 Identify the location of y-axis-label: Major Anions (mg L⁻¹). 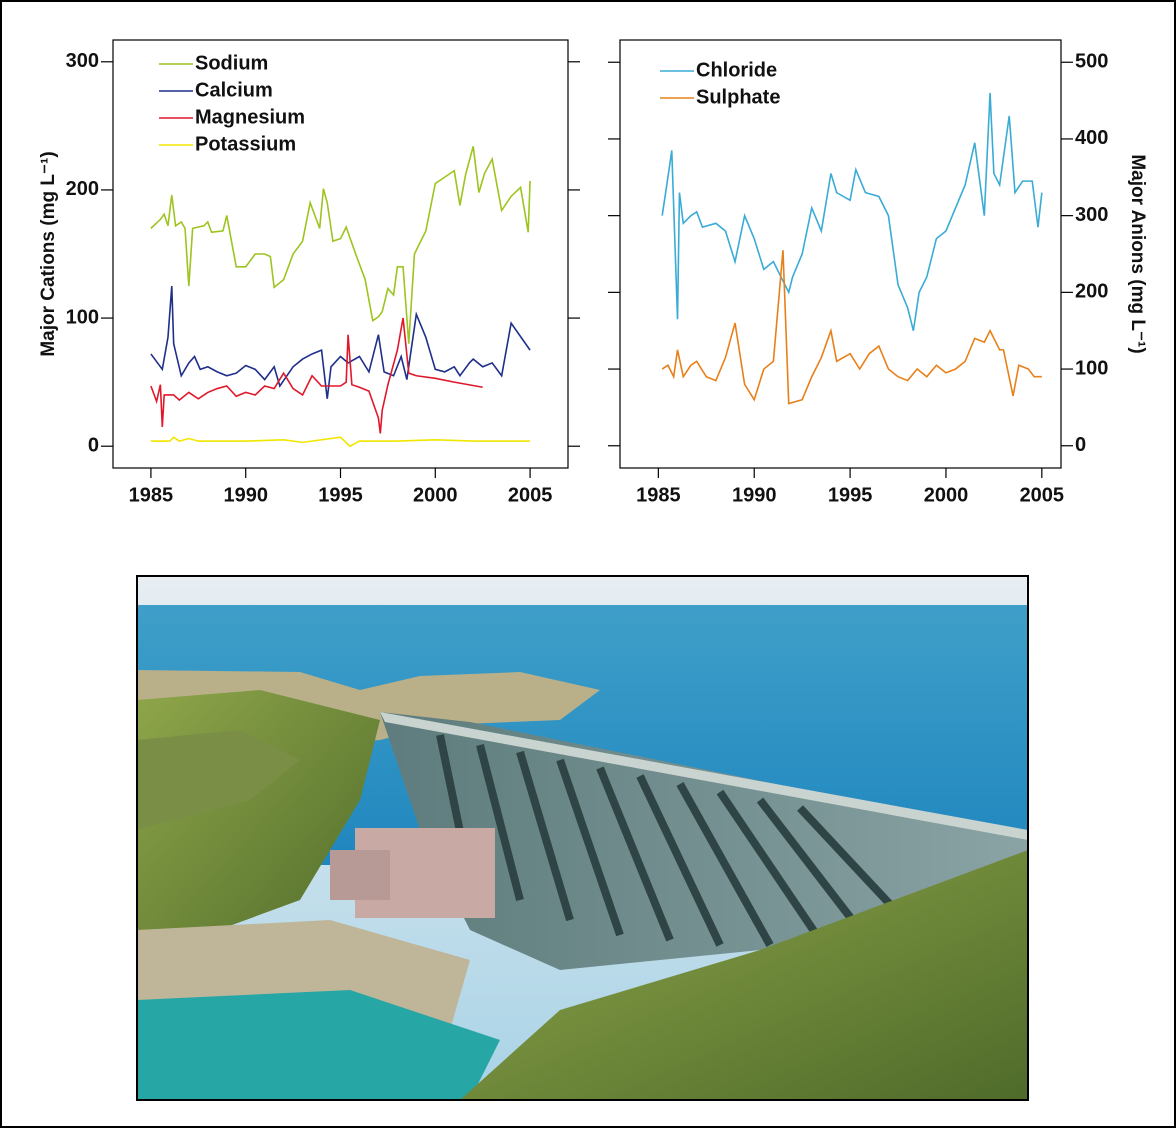
(1137, 253).